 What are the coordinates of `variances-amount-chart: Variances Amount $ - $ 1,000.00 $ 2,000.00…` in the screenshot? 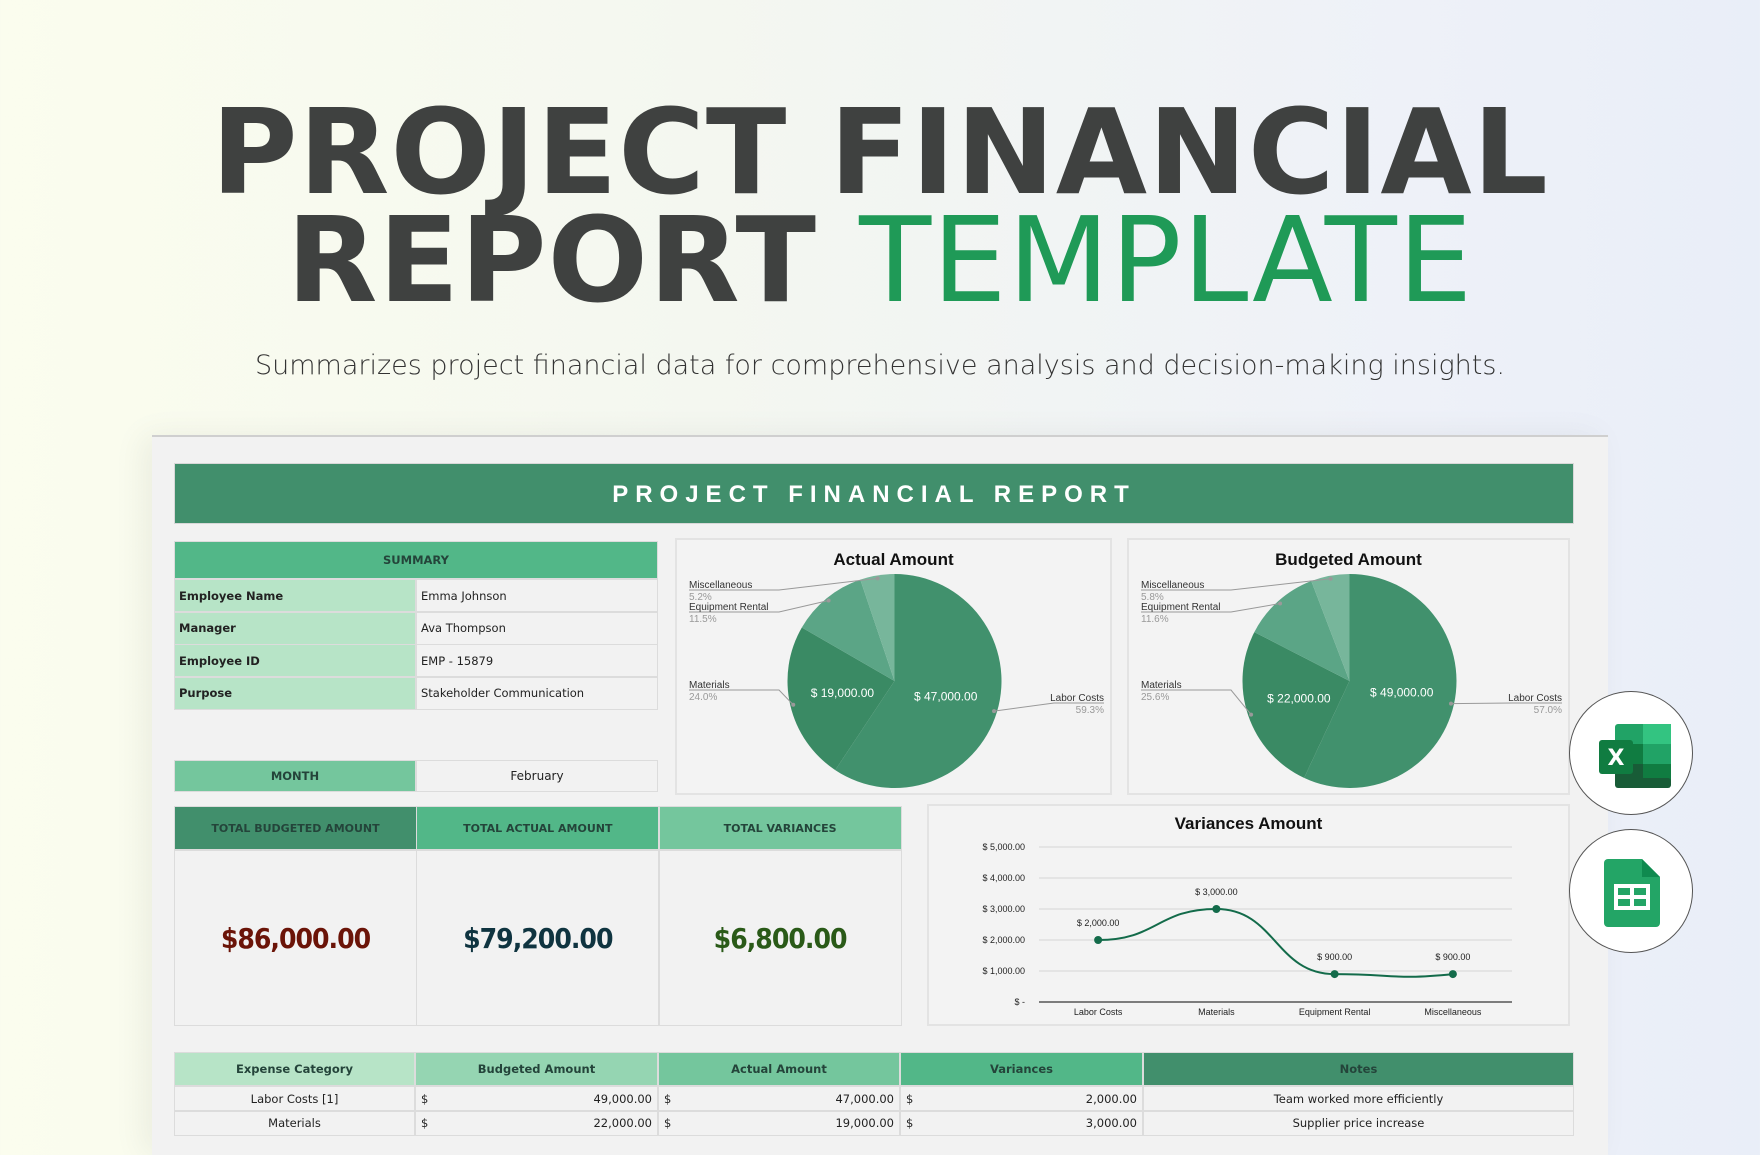 It's located at (1248, 915).